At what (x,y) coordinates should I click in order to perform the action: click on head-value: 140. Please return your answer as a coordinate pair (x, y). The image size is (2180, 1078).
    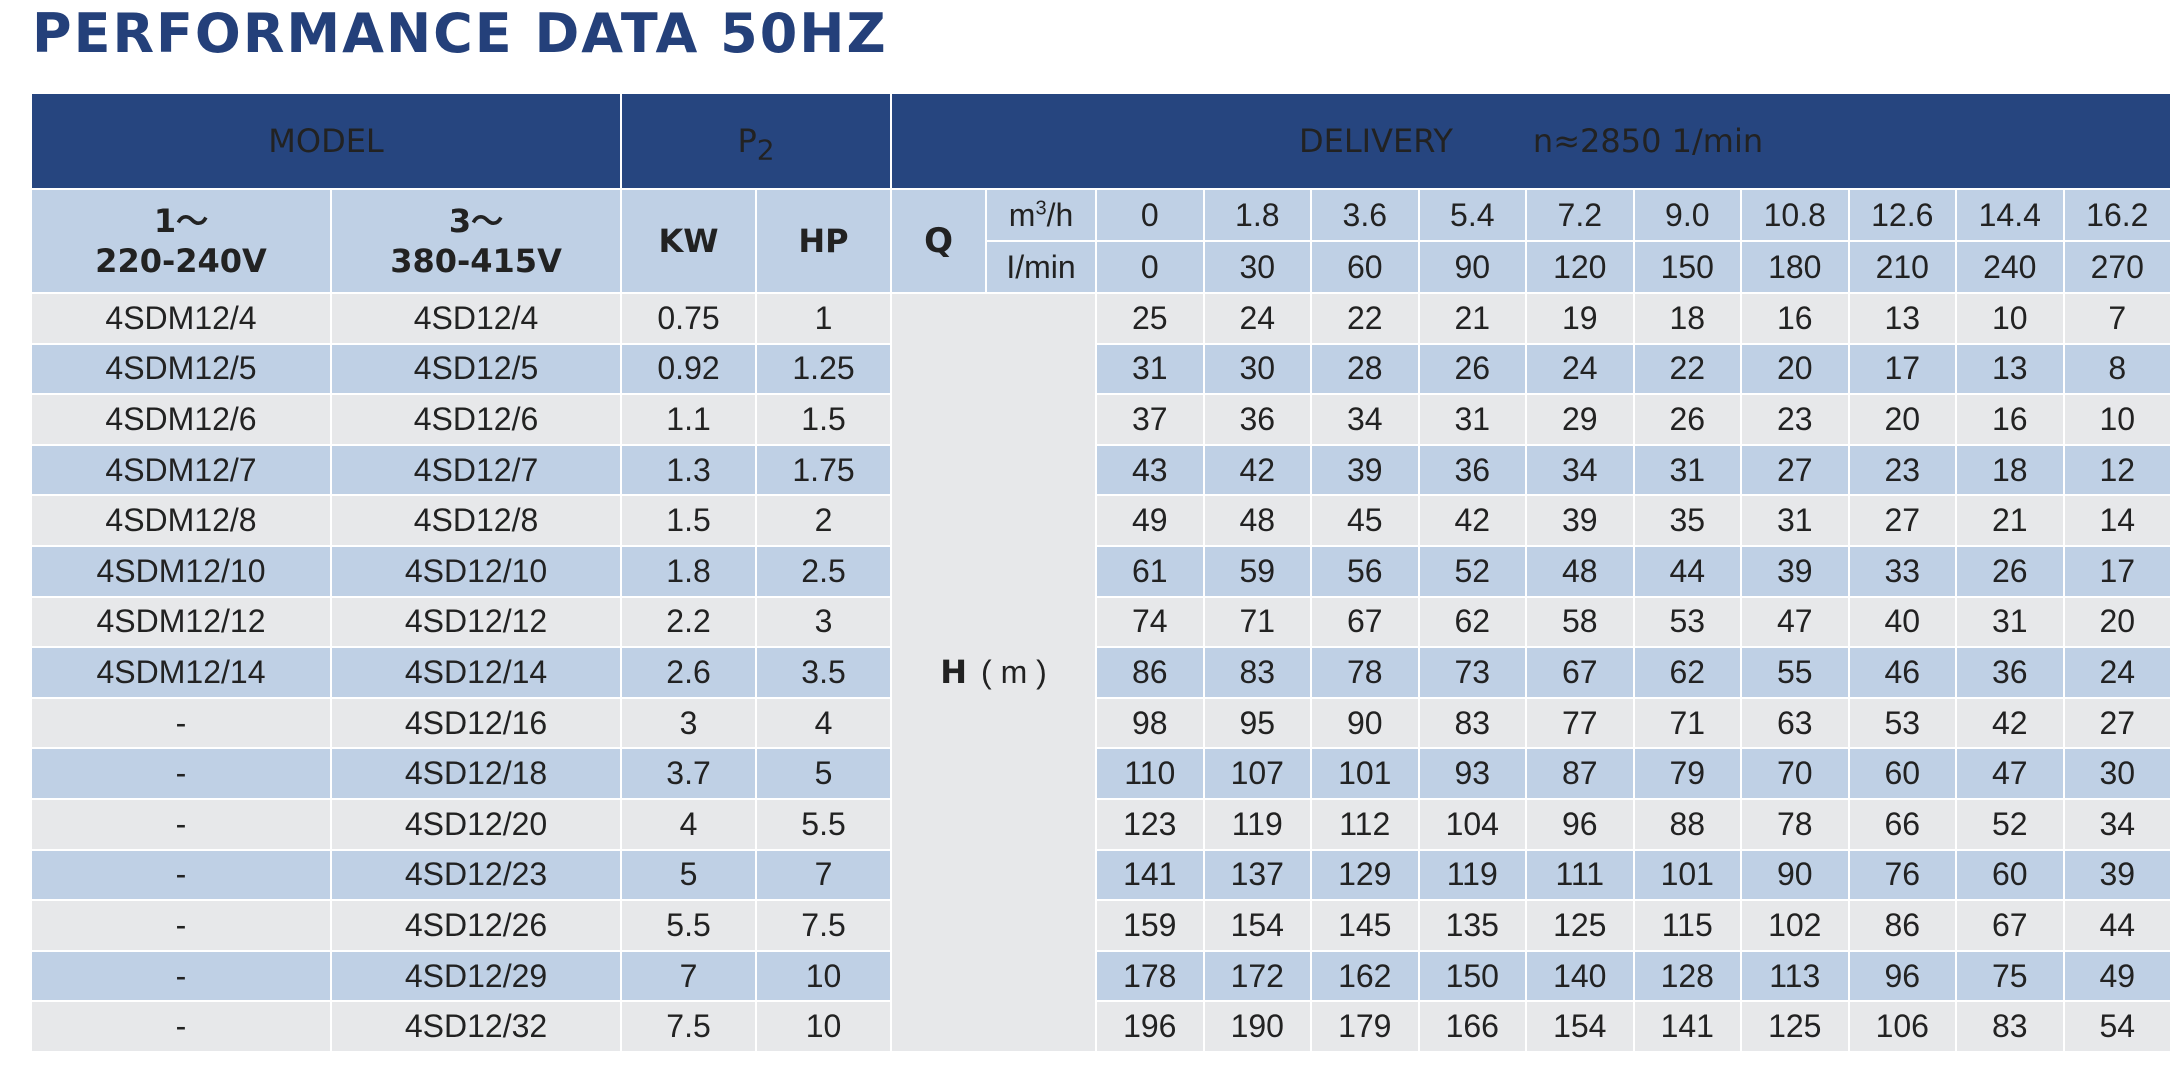
    Looking at the image, I should click on (1580, 976).